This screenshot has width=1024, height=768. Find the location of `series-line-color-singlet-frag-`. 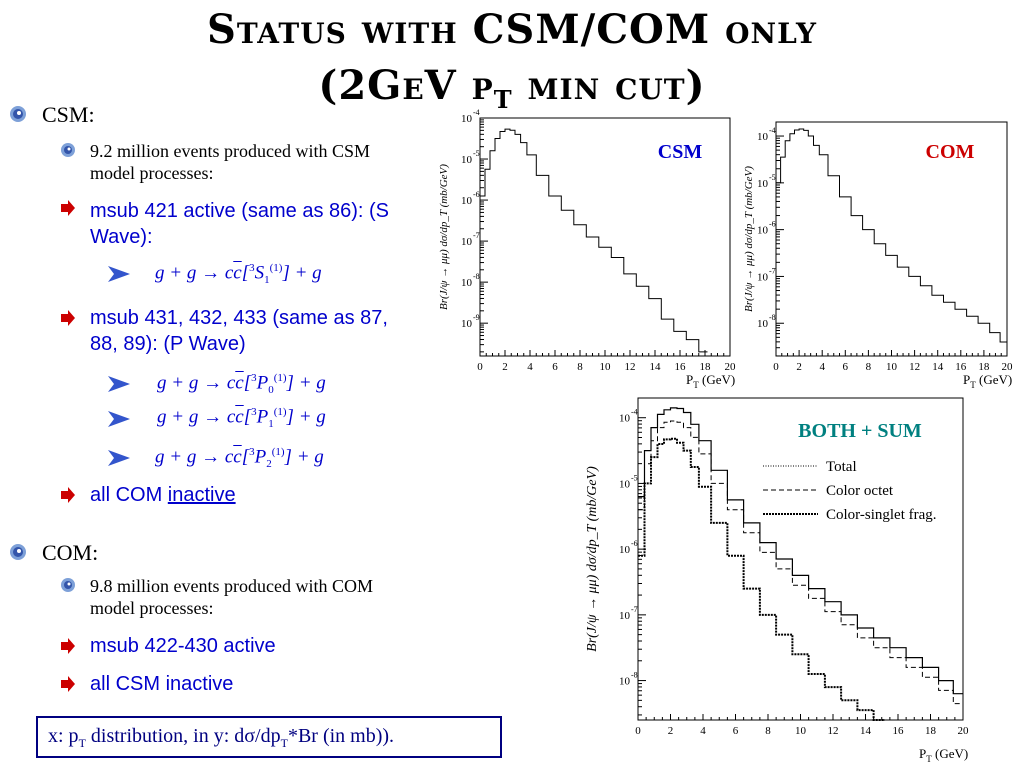

series-line-color-singlet-frag- is located at coordinates (761, 579).